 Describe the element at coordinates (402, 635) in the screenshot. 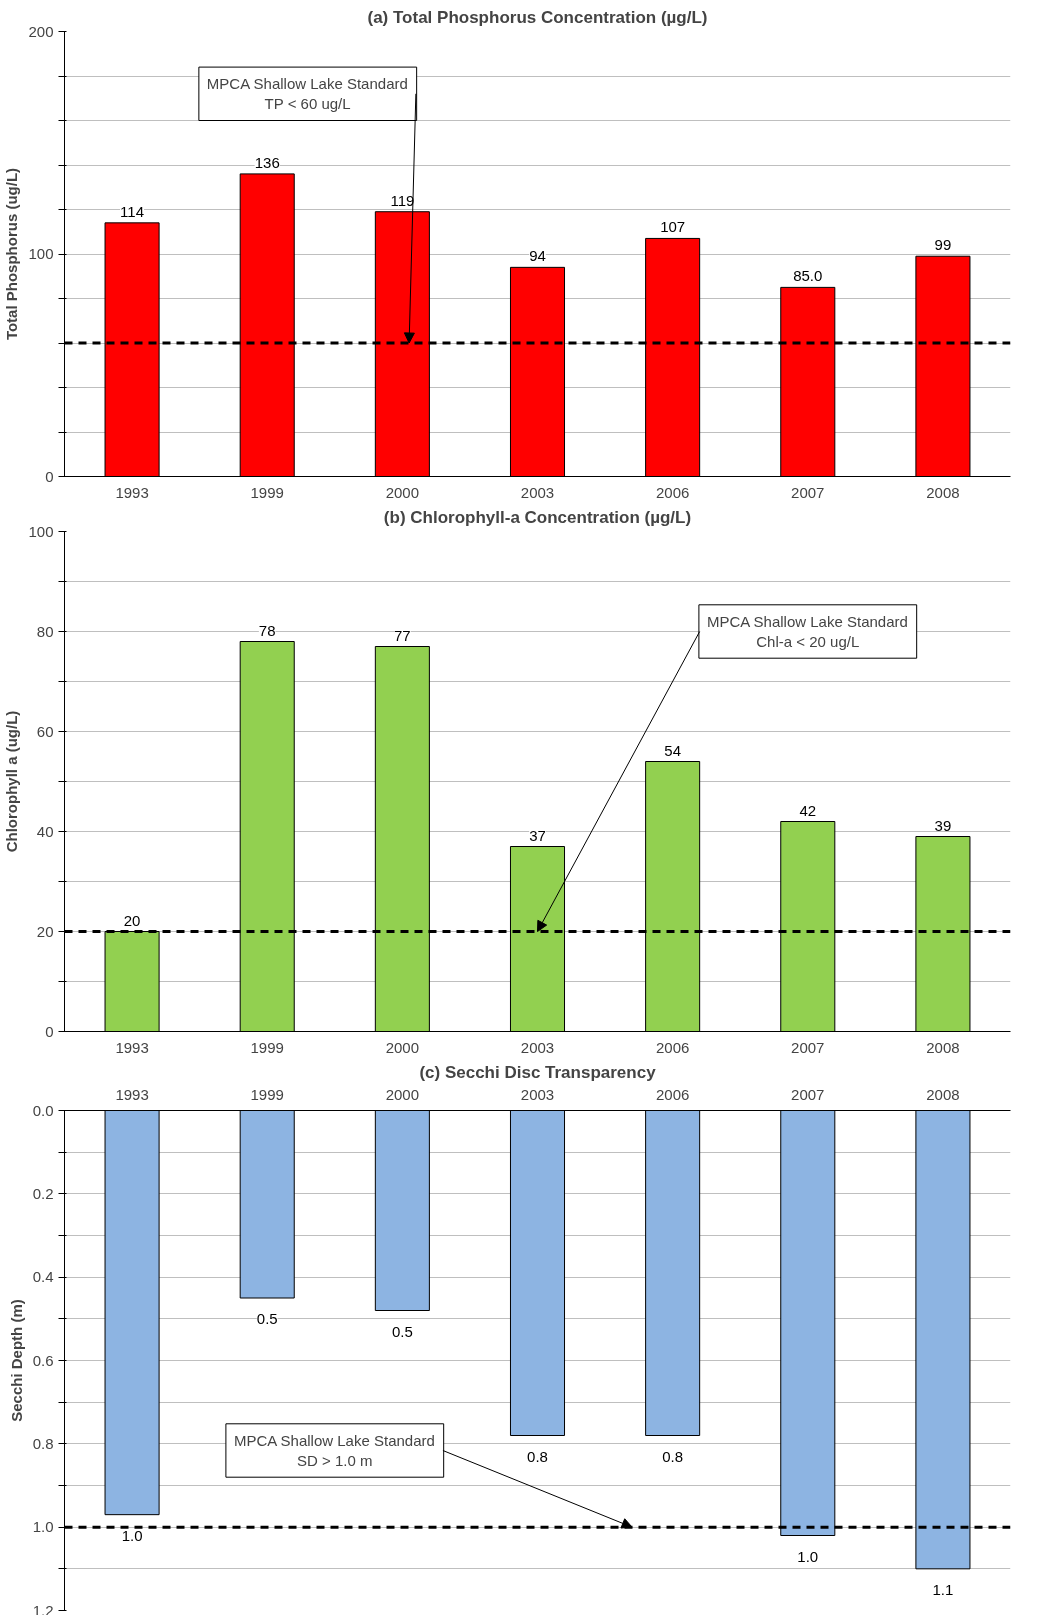

I see `data-label: 77` at that location.